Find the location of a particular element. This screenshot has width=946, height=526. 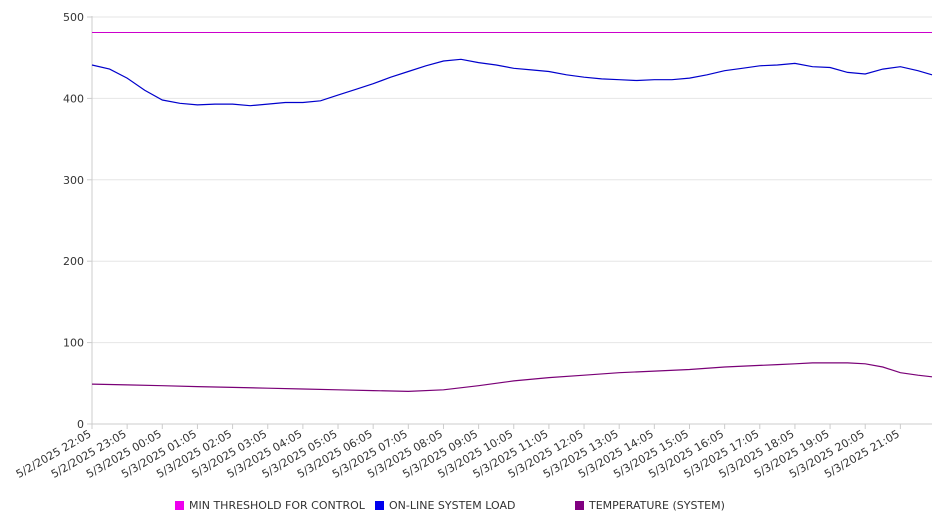

legend-swatch-temperature is located at coordinates (579, 505).